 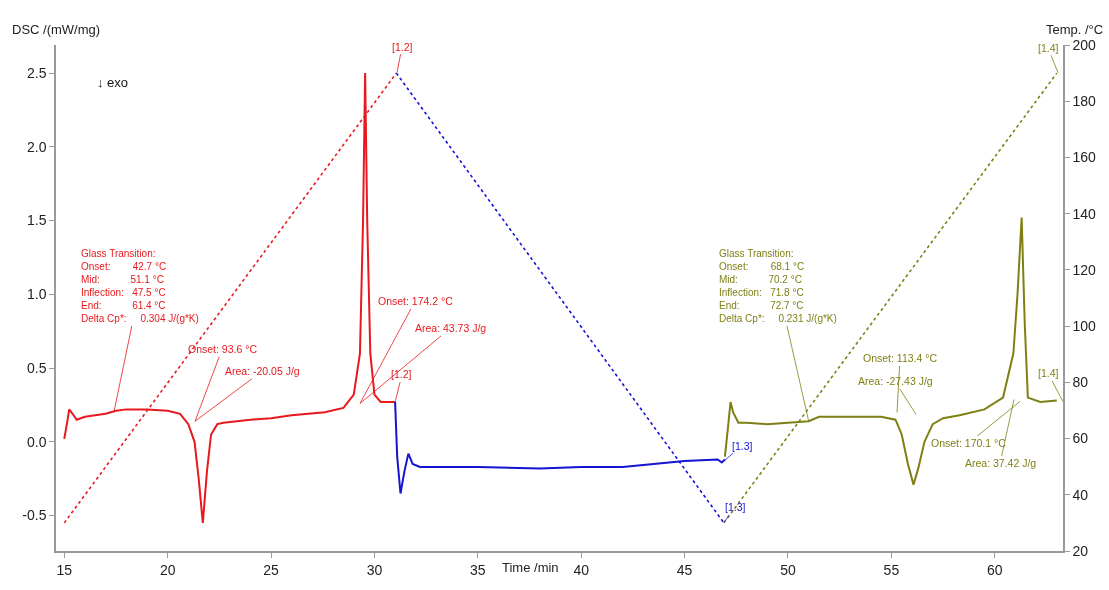 I want to click on x-tick-label: 15, so click(x=64, y=569).